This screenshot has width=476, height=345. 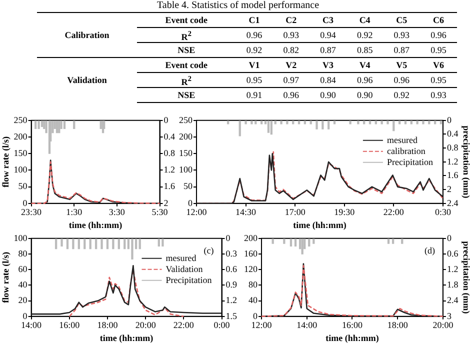 I want to click on text: 0.82, so click(x=291, y=50).